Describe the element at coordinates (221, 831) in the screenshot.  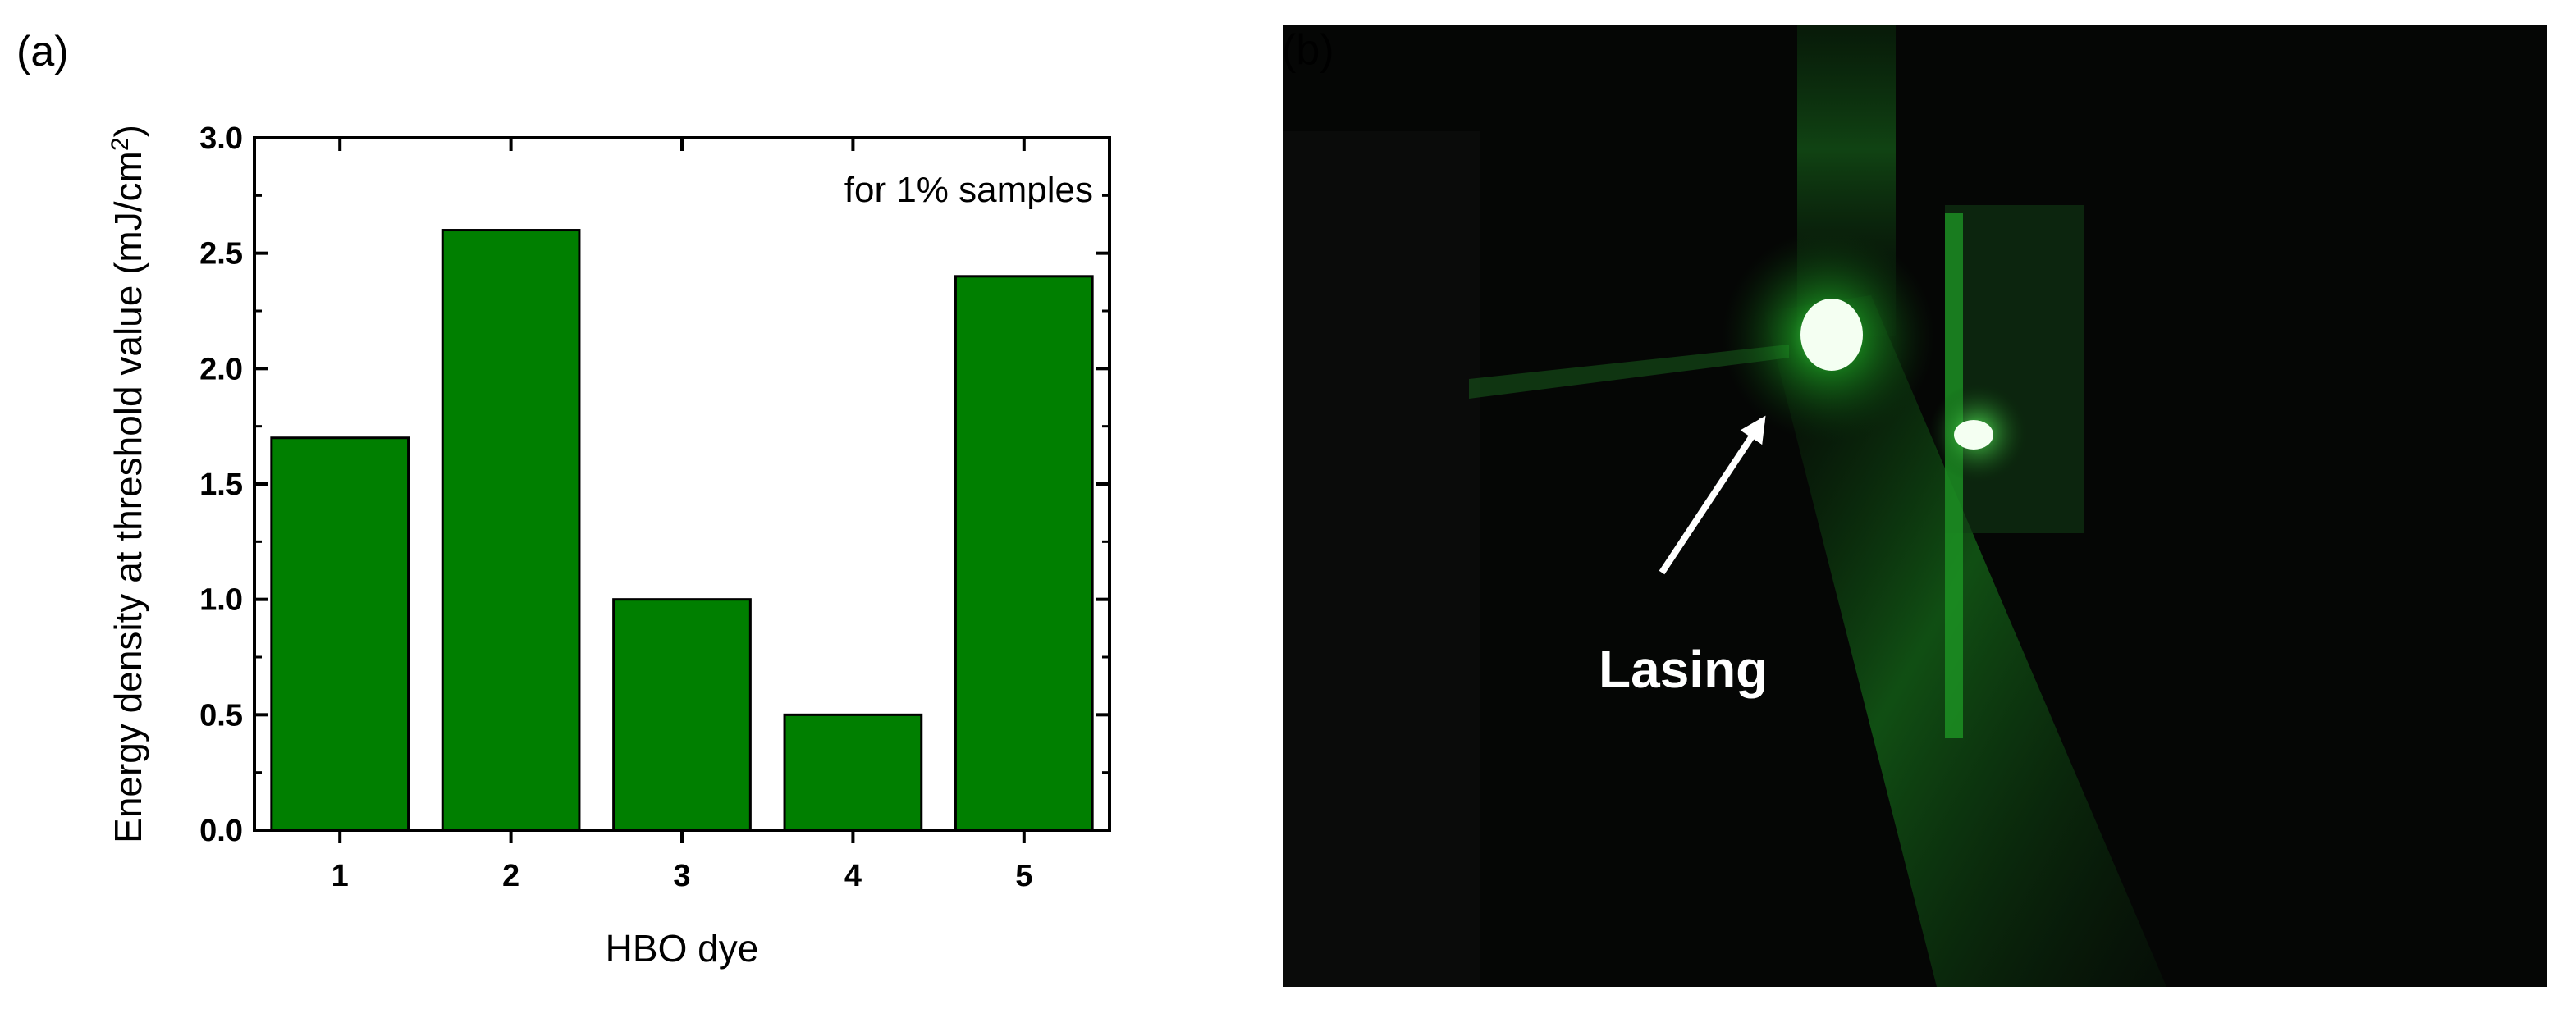
I see `y-tick-label: 0.0` at that location.